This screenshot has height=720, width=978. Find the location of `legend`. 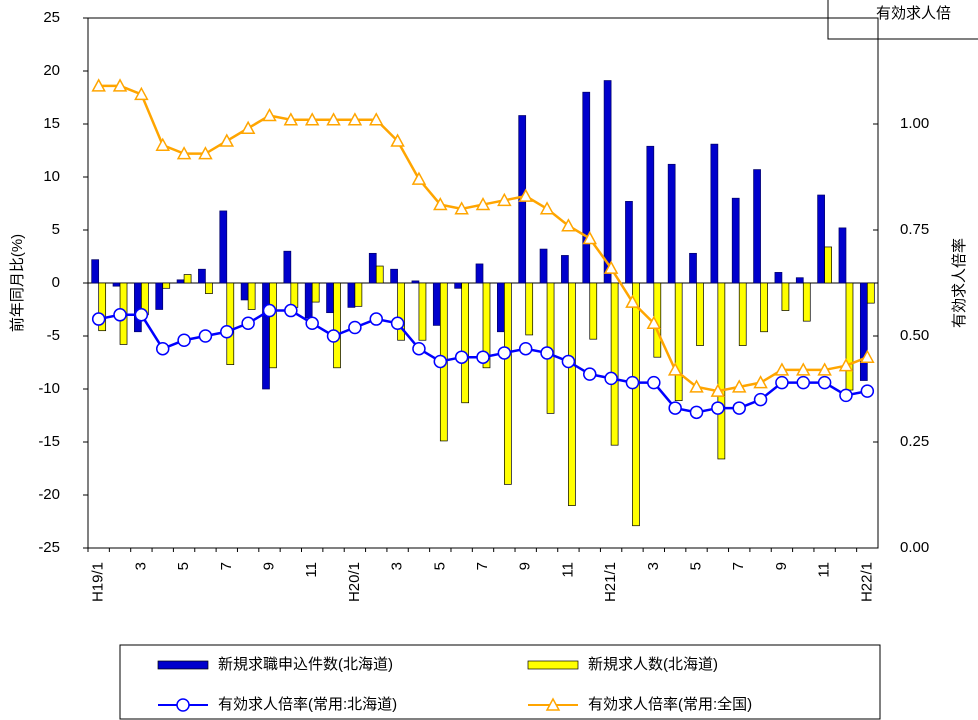

legend is located at coordinates (500, 682).